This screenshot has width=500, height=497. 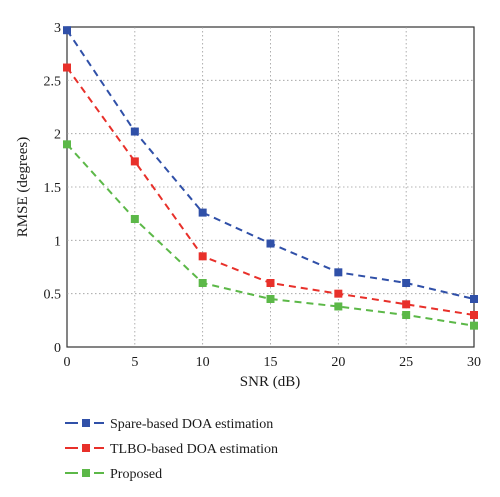 I want to click on x-tick-label: 10, so click(x=203, y=362).